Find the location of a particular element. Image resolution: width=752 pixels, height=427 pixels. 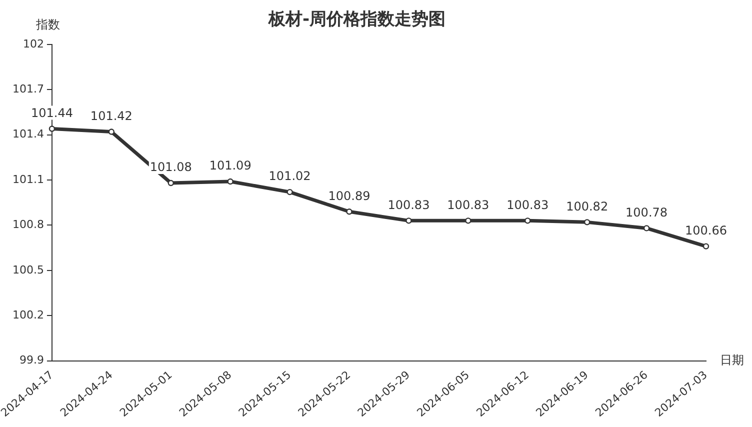

y-tick-label: 100.8 is located at coordinates (28, 225).